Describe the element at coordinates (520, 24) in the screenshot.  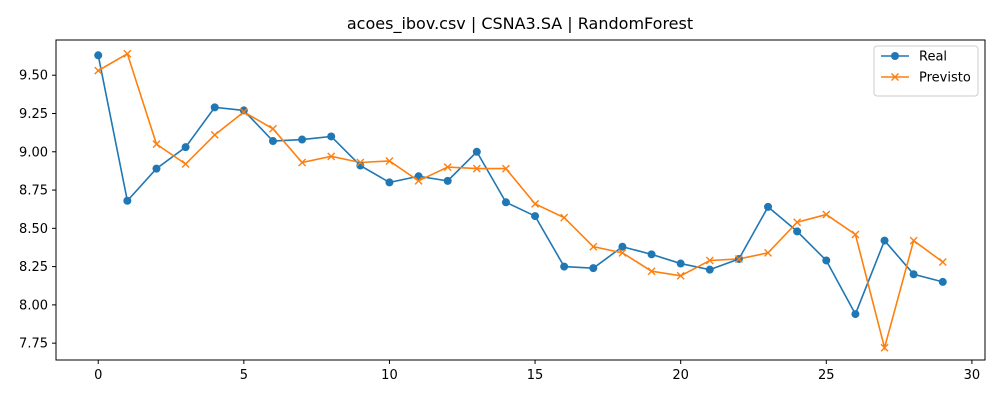
I see `chart-title: acoes_ibov.csv | CSNA3.SA | RandomForest` at that location.